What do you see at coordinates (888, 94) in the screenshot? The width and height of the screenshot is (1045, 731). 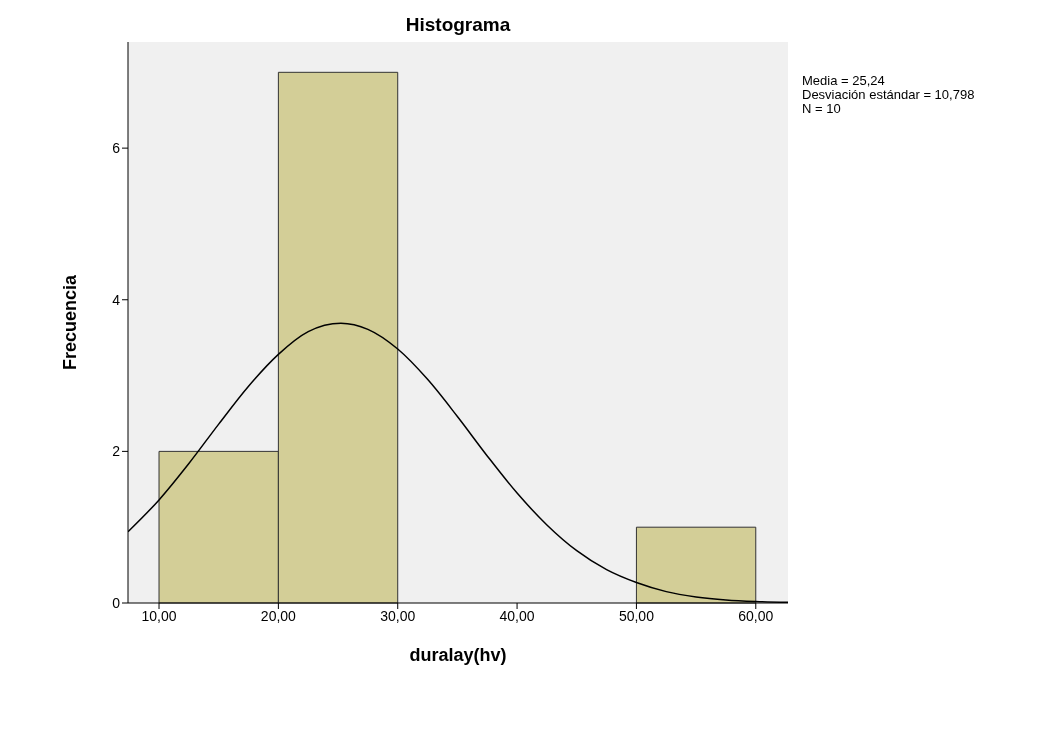 I see `text: Desviación estándar = 10,798` at bounding box center [888, 94].